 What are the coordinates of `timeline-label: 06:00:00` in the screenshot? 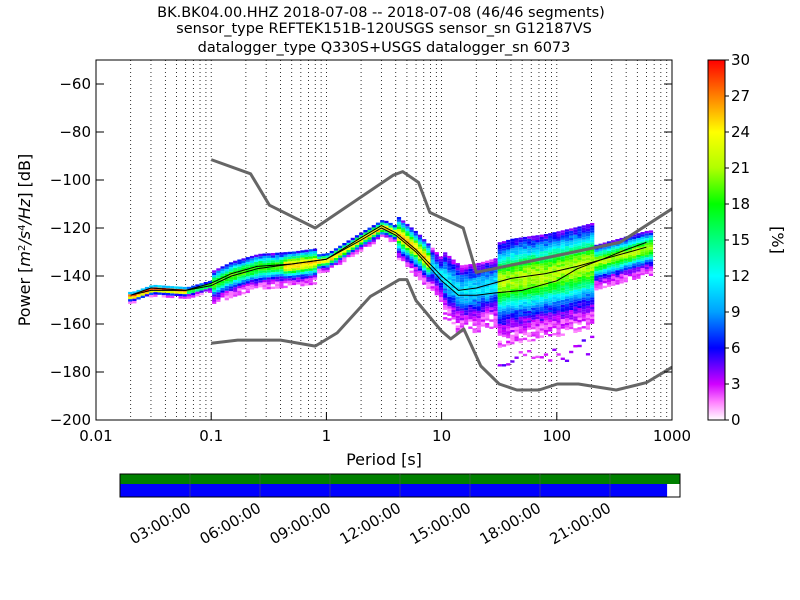 It's located at (230, 523).